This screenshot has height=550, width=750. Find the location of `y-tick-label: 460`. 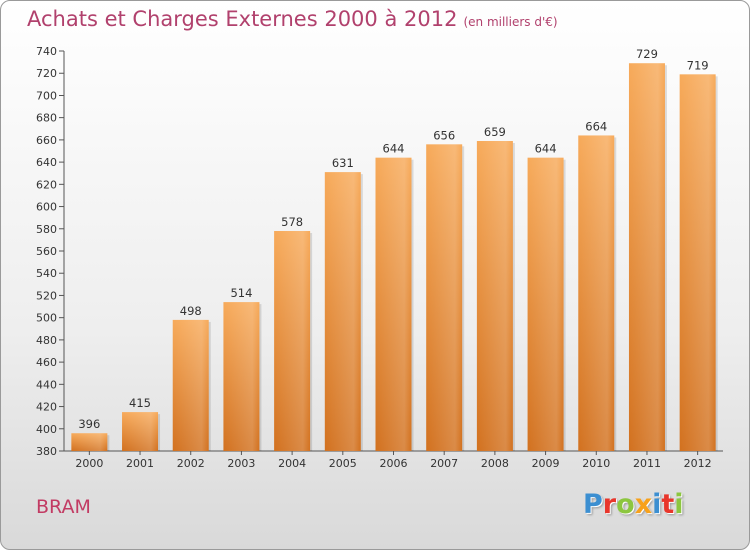

y-tick-label: 460 is located at coordinates (46, 362).